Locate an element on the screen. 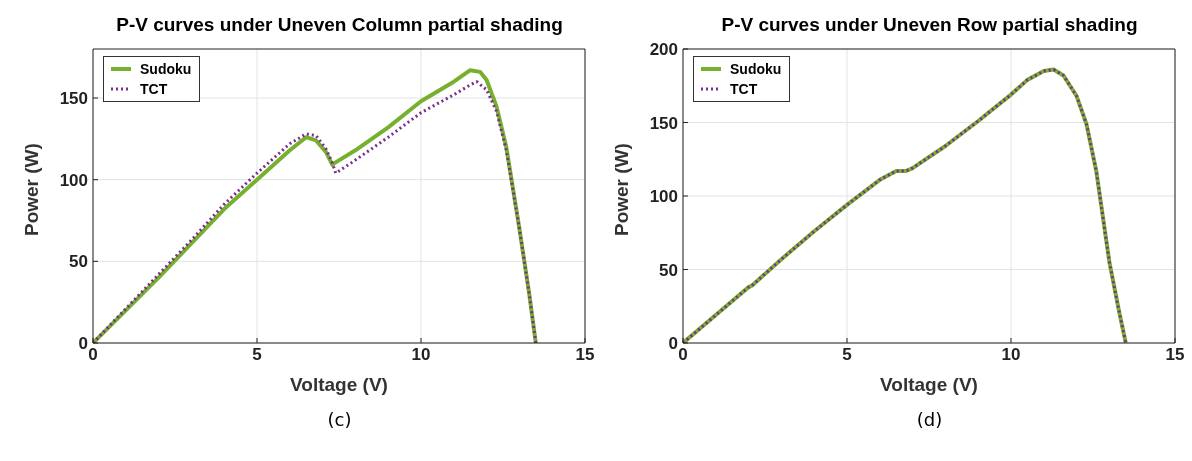  chart-title: P-V curves under Uneven Row partial shading is located at coordinates (929, 25).